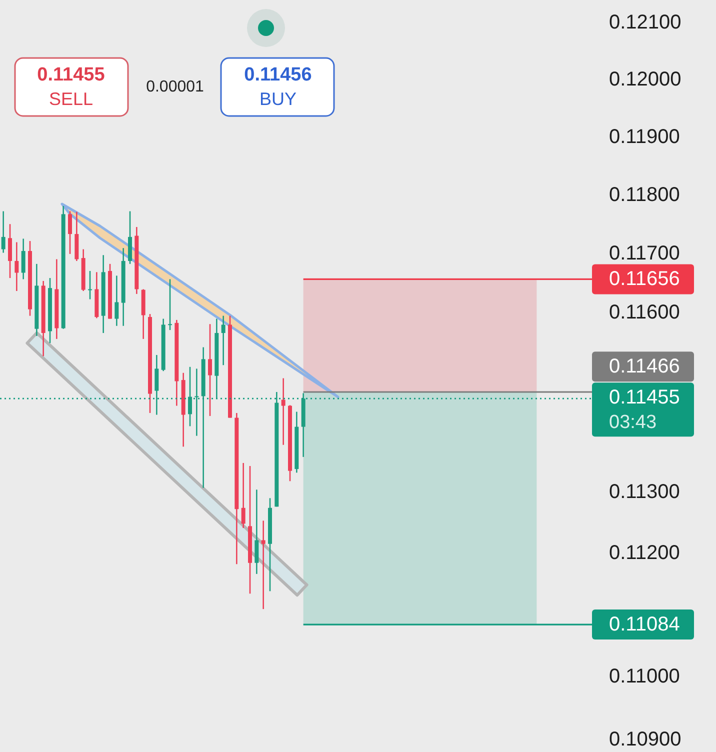 The width and height of the screenshot is (716, 752). What do you see at coordinates (277, 87) in the screenshot?
I see `buy-button: 0.11456 BUY` at bounding box center [277, 87].